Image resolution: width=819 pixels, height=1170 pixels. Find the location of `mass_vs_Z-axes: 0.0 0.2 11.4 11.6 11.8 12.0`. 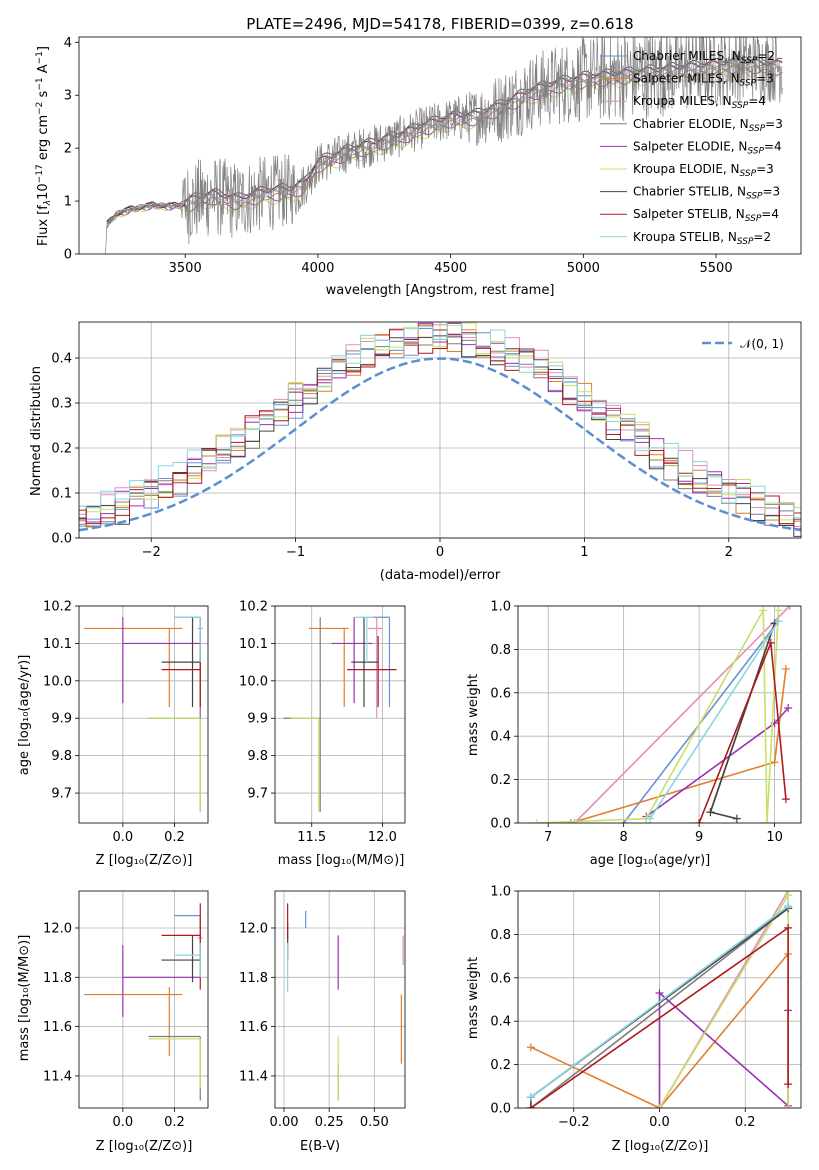

mass_vs_Z-axes: 0.0 0.2 11.4 11.6 11.8 12.0 is located at coordinates (125, 1010).